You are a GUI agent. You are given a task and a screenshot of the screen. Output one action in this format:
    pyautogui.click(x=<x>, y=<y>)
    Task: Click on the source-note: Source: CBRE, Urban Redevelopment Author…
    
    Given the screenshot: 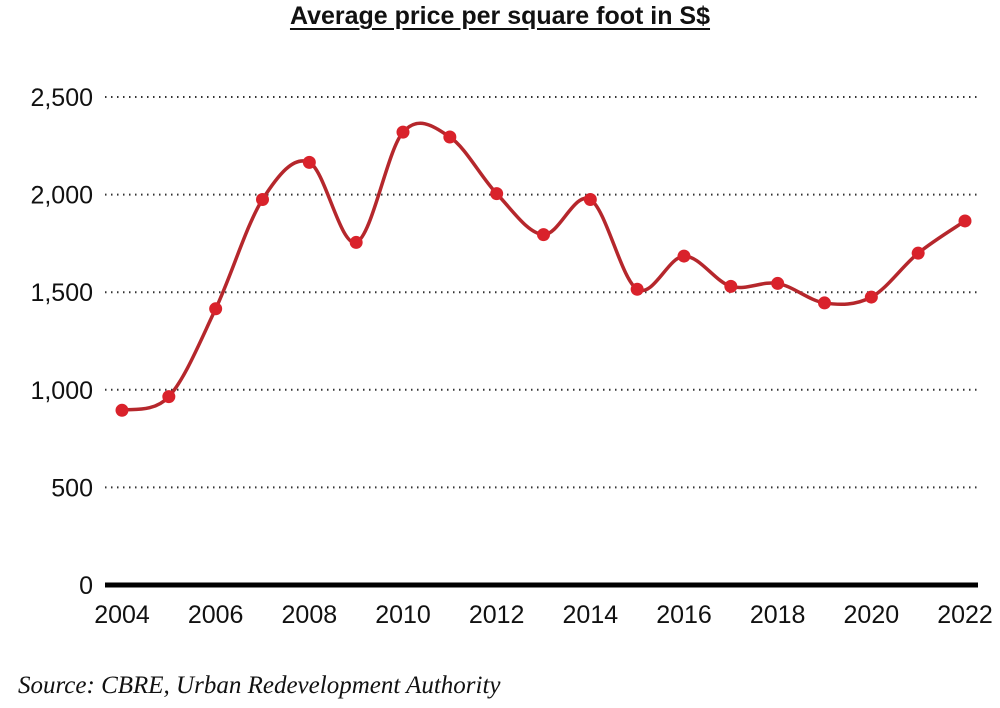 What is the action you would take?
    pyautogui.click(x=259, y=685)
    